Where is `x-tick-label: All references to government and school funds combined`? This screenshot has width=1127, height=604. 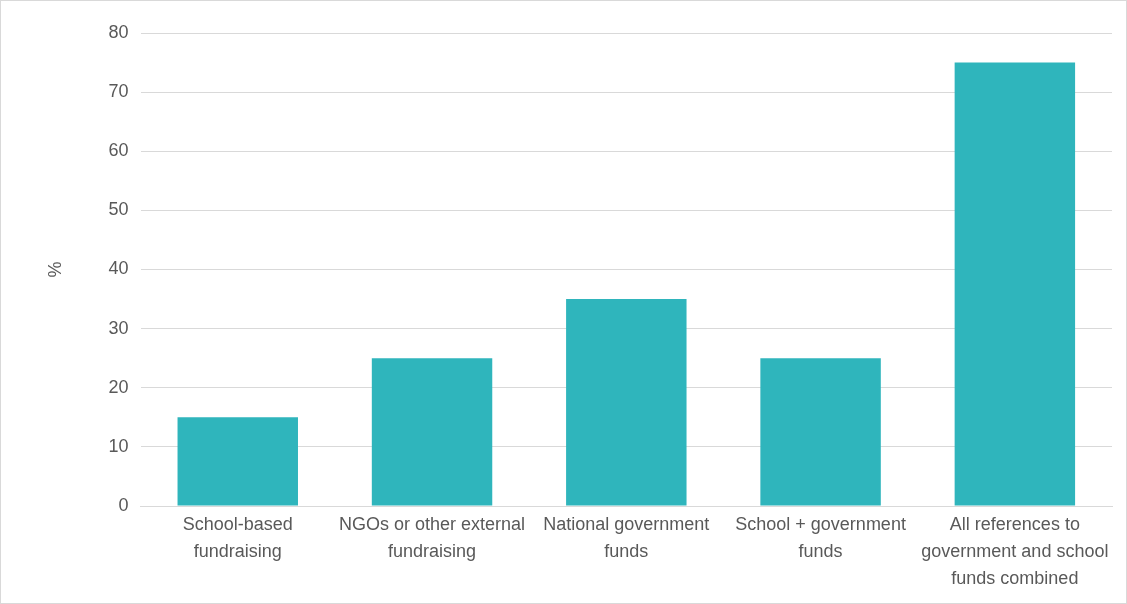 x-tick-label: All references to government and school funds combined is located at coordinates (1015, 551).